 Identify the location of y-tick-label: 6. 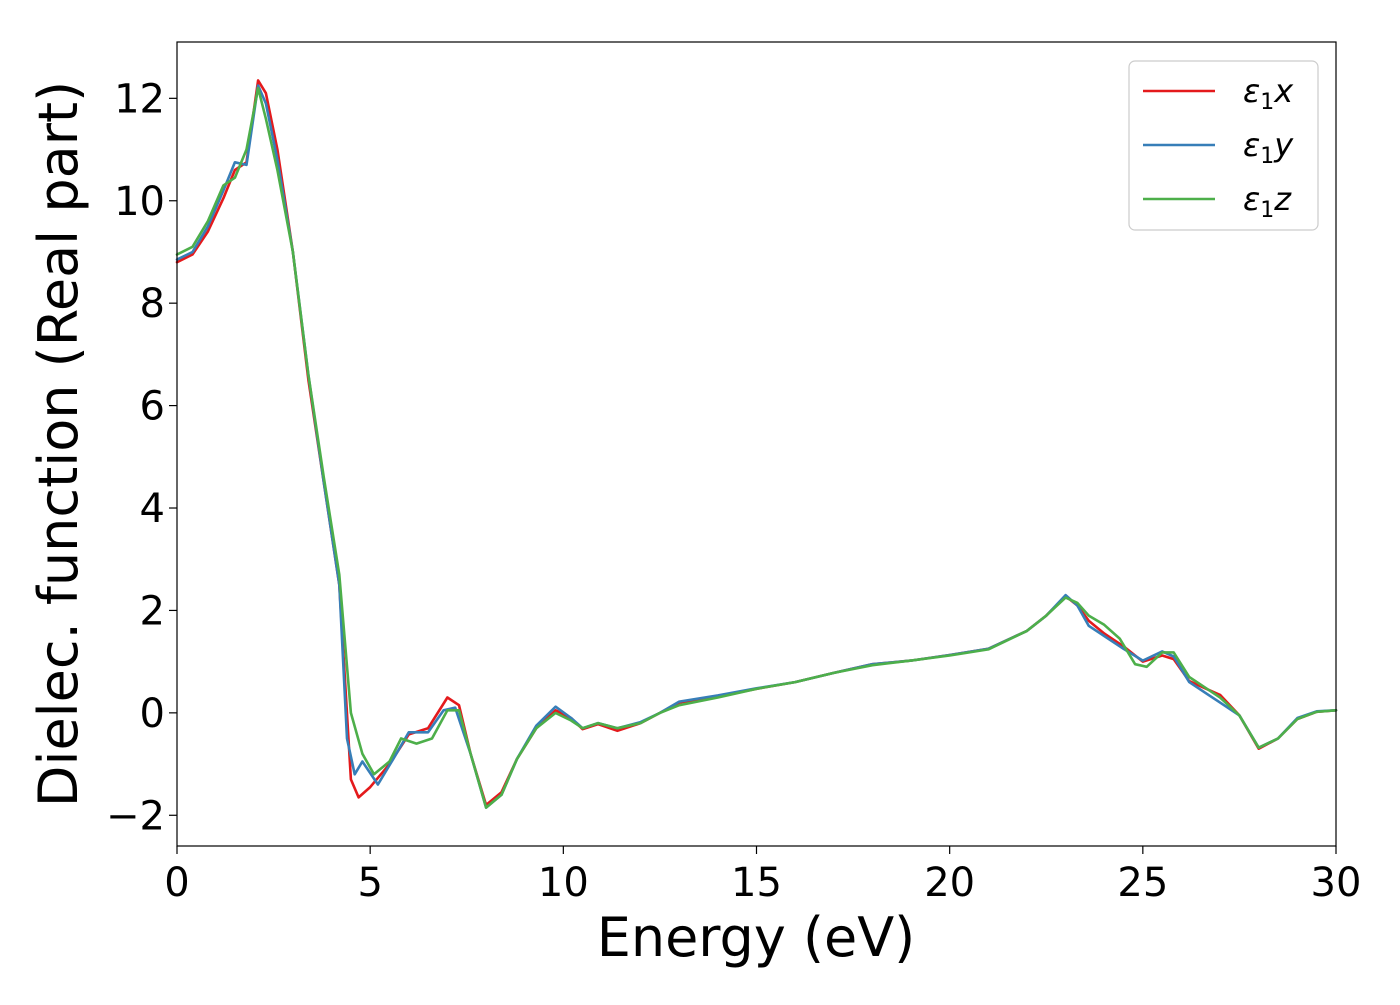
(152, 407).